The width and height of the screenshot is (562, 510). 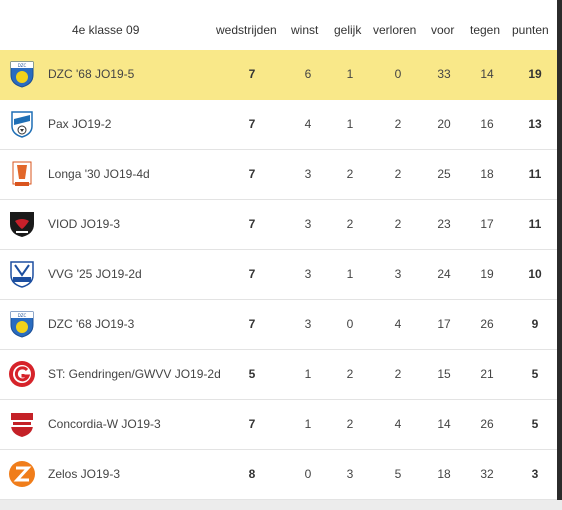 I want to click on viod-logo-icon, so click(x=22, y=224).